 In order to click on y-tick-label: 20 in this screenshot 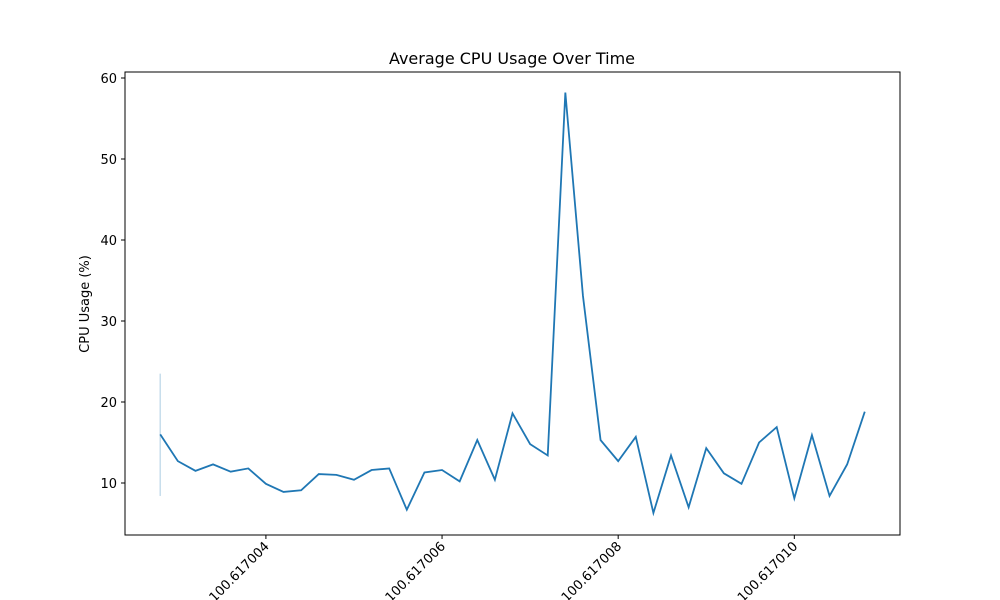, I will do `click(108, 403)`.